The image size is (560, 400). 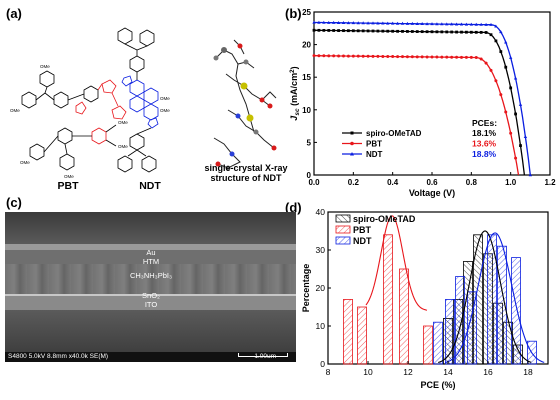 What do you see at coordinates (550, 182) in the screenshot?
I see `x-tick-label: 1.2` at bounding box center [550, 182].